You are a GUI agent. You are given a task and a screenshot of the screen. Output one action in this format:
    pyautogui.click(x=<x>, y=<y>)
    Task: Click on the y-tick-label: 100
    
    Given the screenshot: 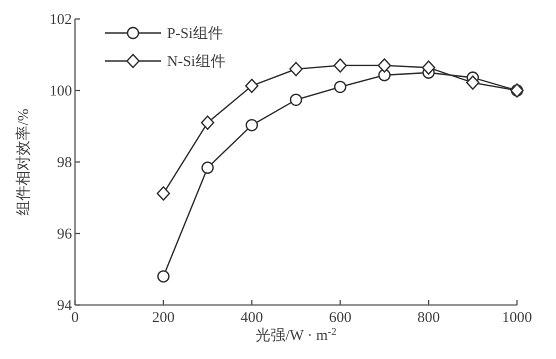 What is the action you would take?
    pyautogui.click(x=61, y=92)
    